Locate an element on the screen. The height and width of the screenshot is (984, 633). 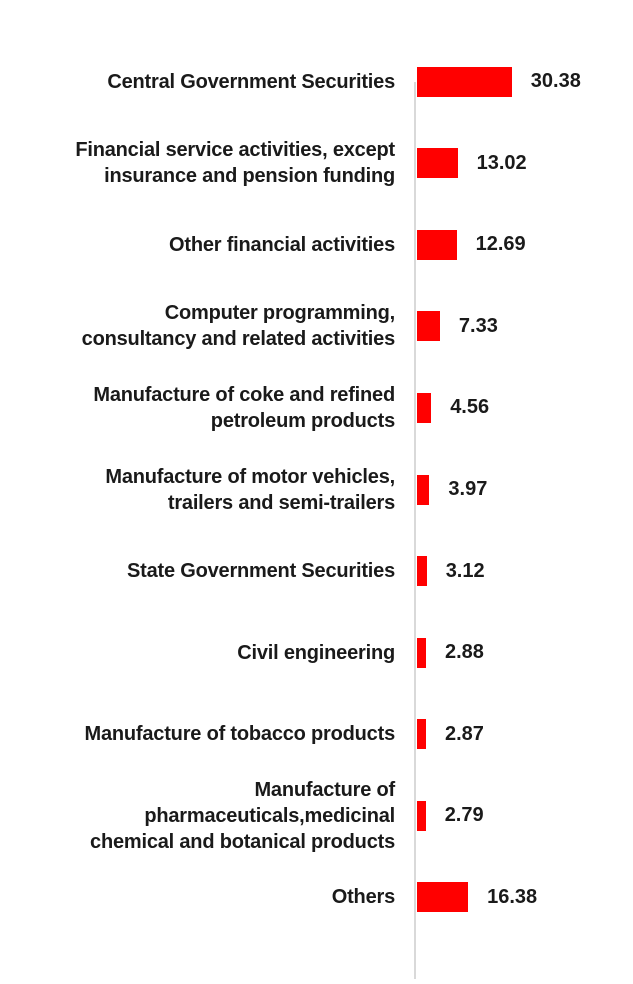
category-label: State Government Securities is located at coordinates (260, 571).